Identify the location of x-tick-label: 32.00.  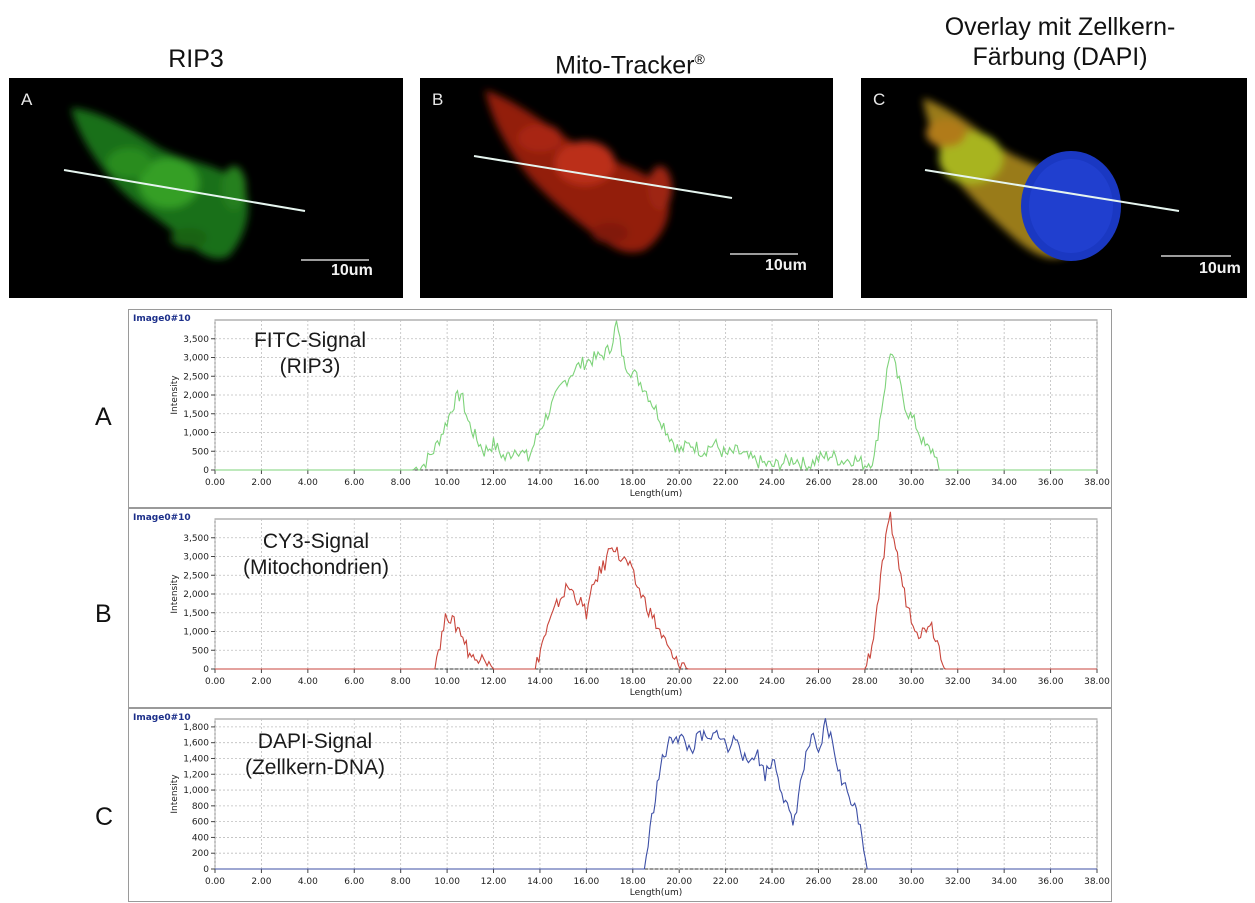
(958, 882).